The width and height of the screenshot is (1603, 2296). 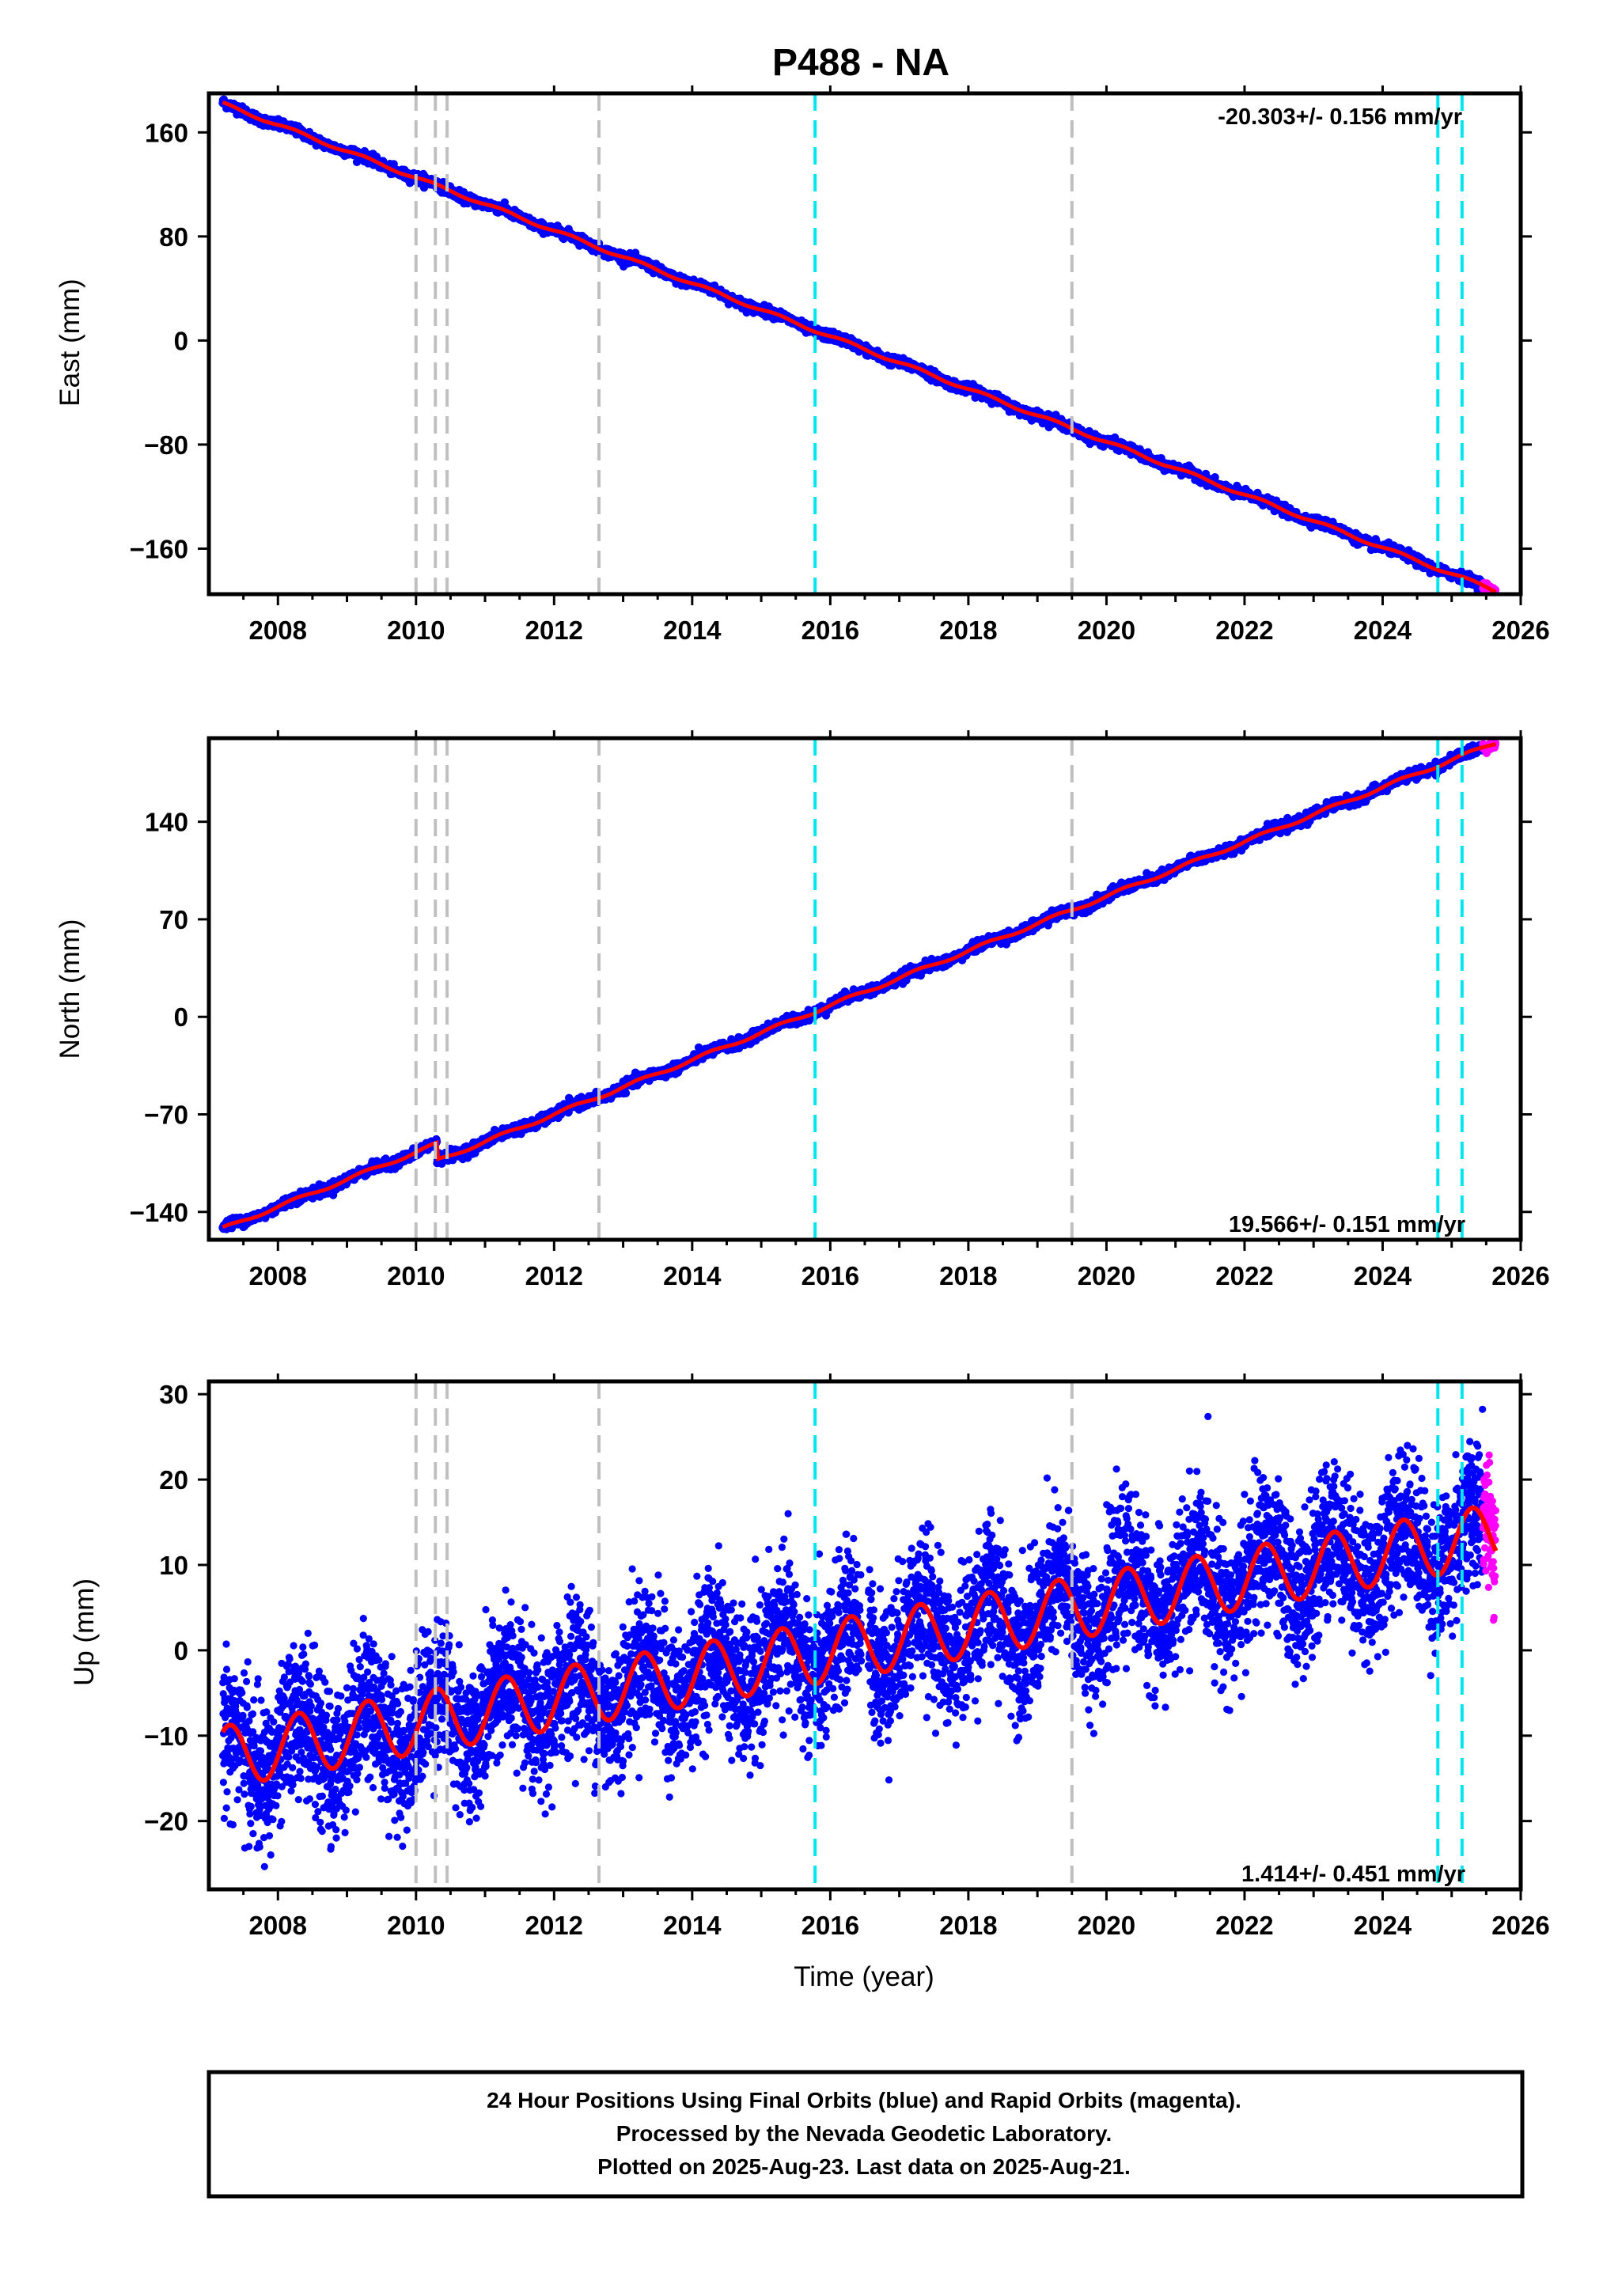 I want to click on east-y-tick-label: −160, so click(x=159, y=548).